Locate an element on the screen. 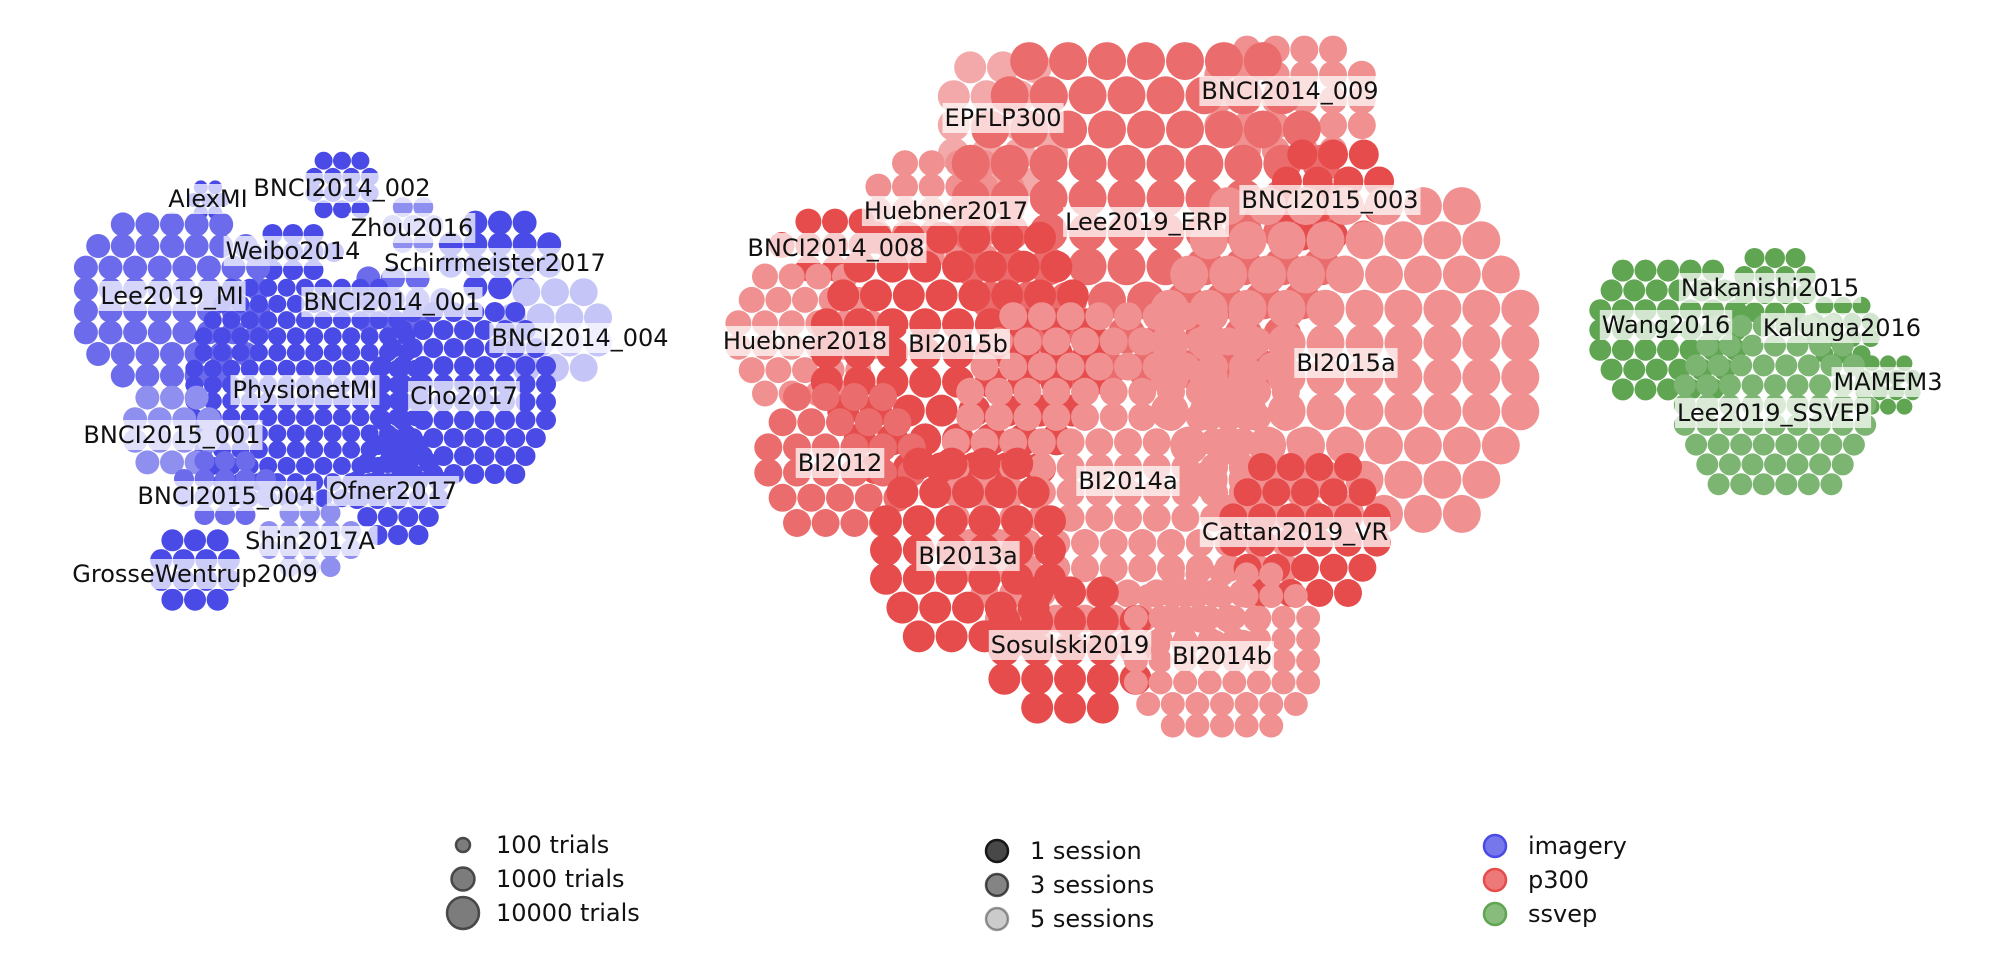  label-zhou2016: Zhou2016 is located at coordinates (412, 228).